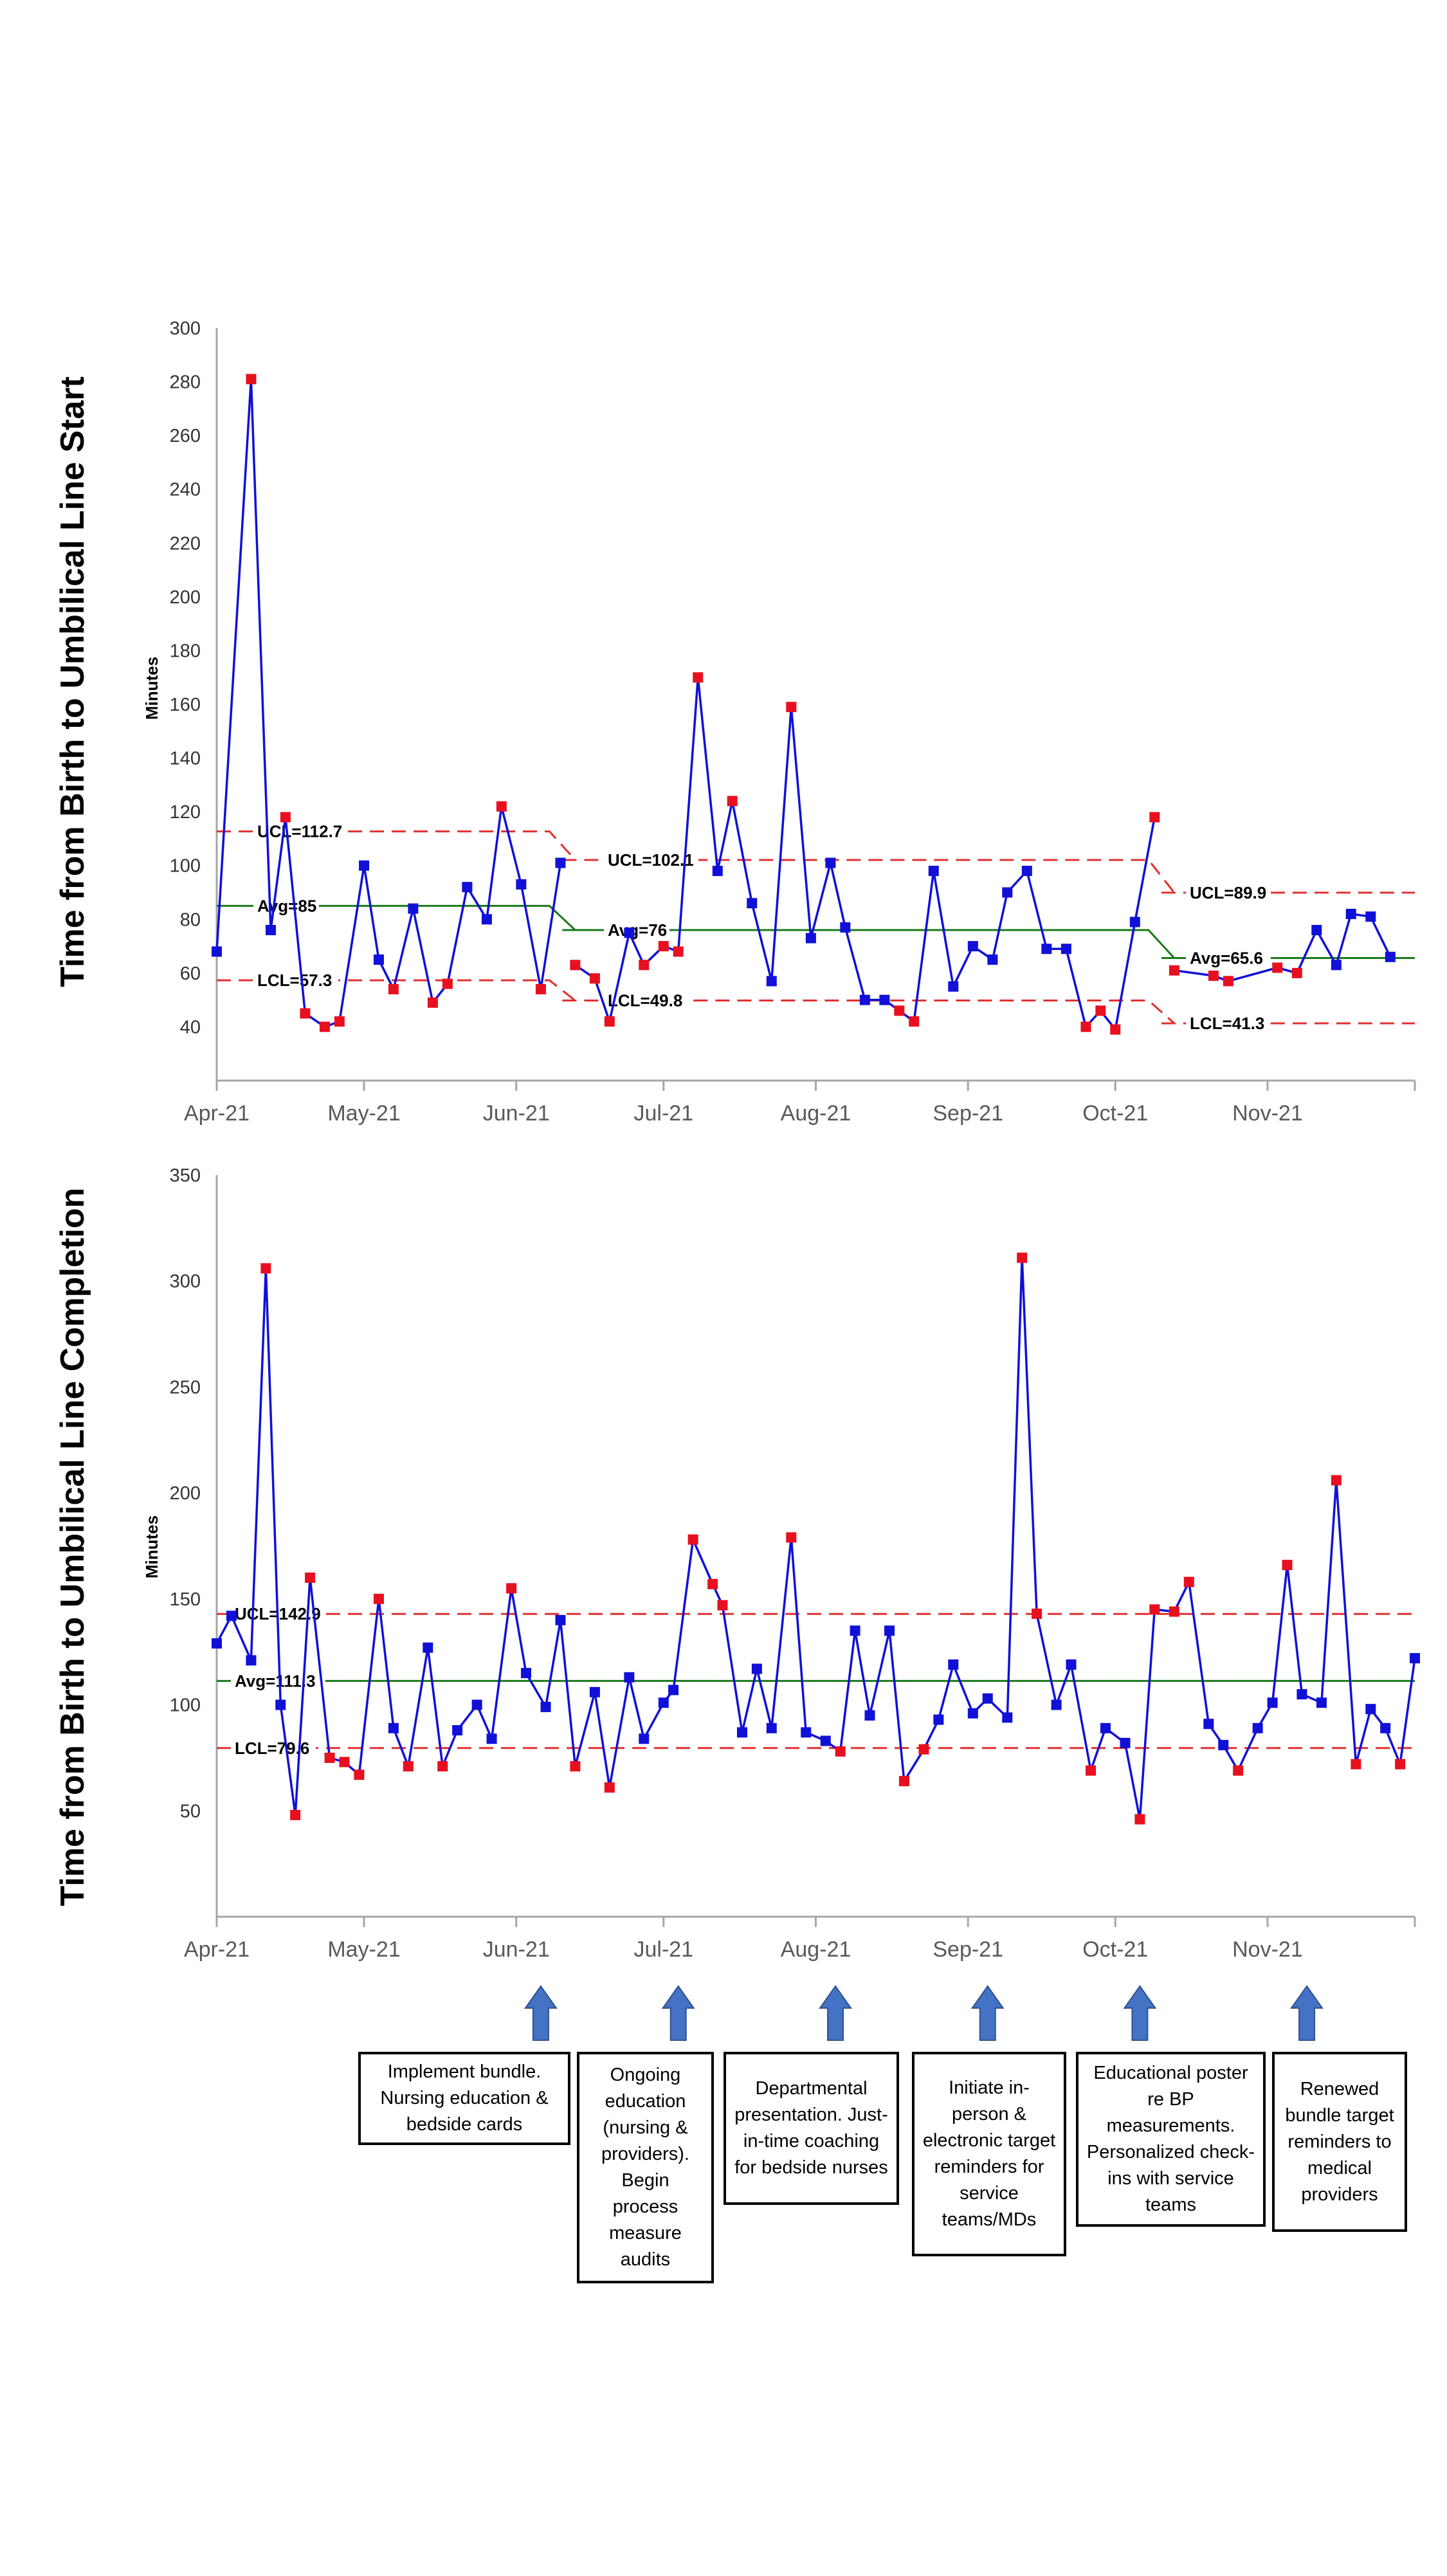 Image resolution: width=1447 pixels, height=2576 pixels. What do you see at coordinates (272, 1748) in the screenshot?
I see `lcl-label-text: LCL=79.6` at bounding box center [272, 1748].